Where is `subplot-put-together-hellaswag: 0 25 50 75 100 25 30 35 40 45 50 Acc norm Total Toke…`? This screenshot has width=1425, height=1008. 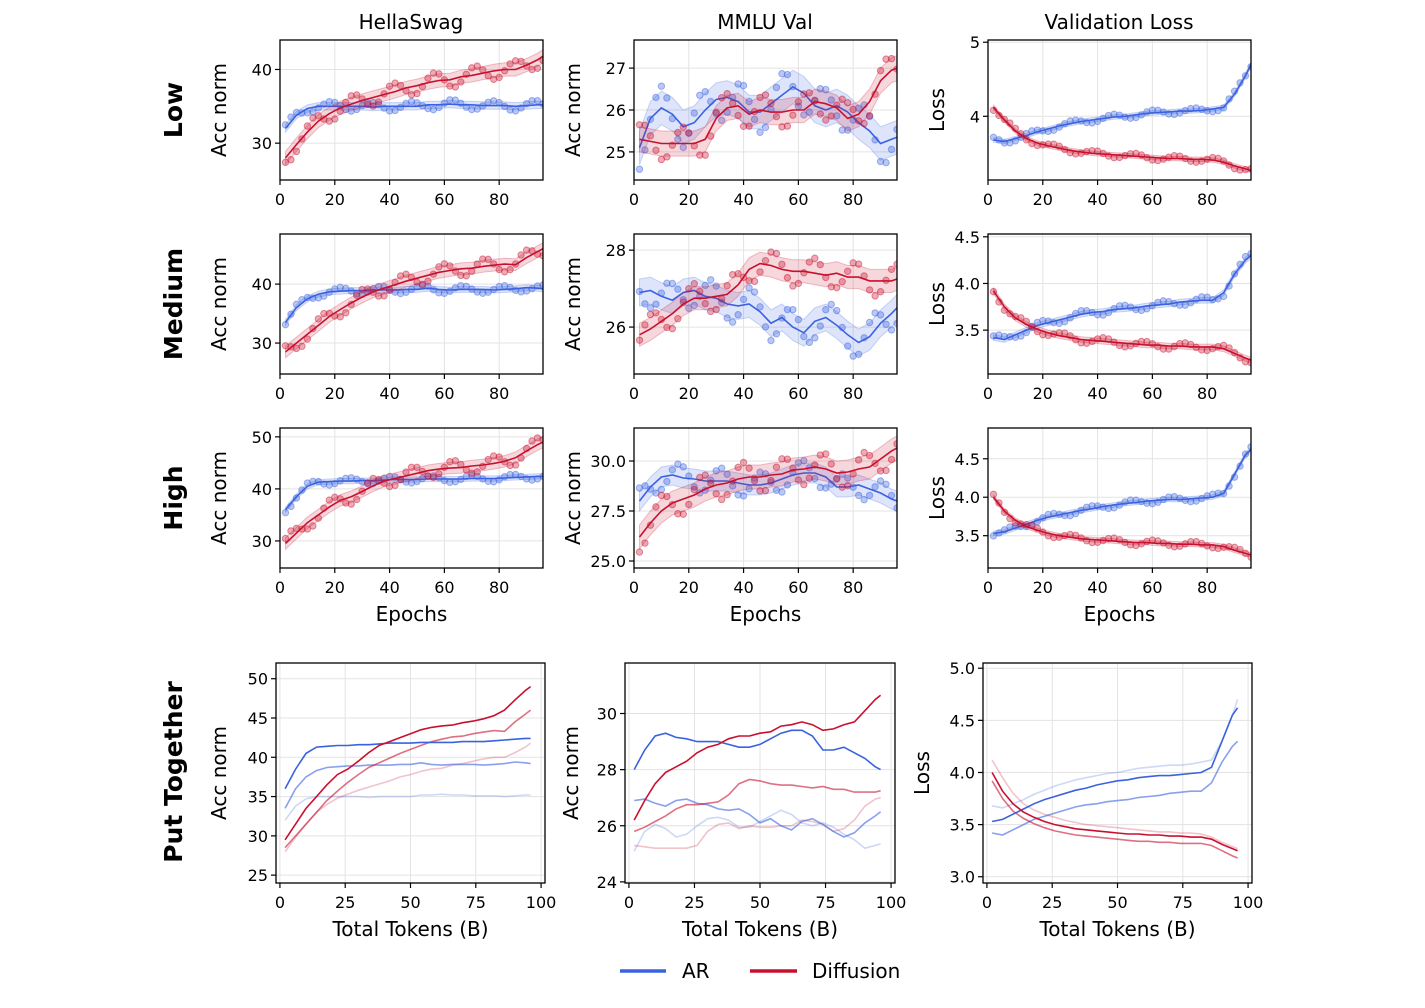 subplot-put-together-hellaswag: 0 25 50 75 100 25 30 35 40 45 50 Acc norm Total Toke… is located at coordinates (382, 801).